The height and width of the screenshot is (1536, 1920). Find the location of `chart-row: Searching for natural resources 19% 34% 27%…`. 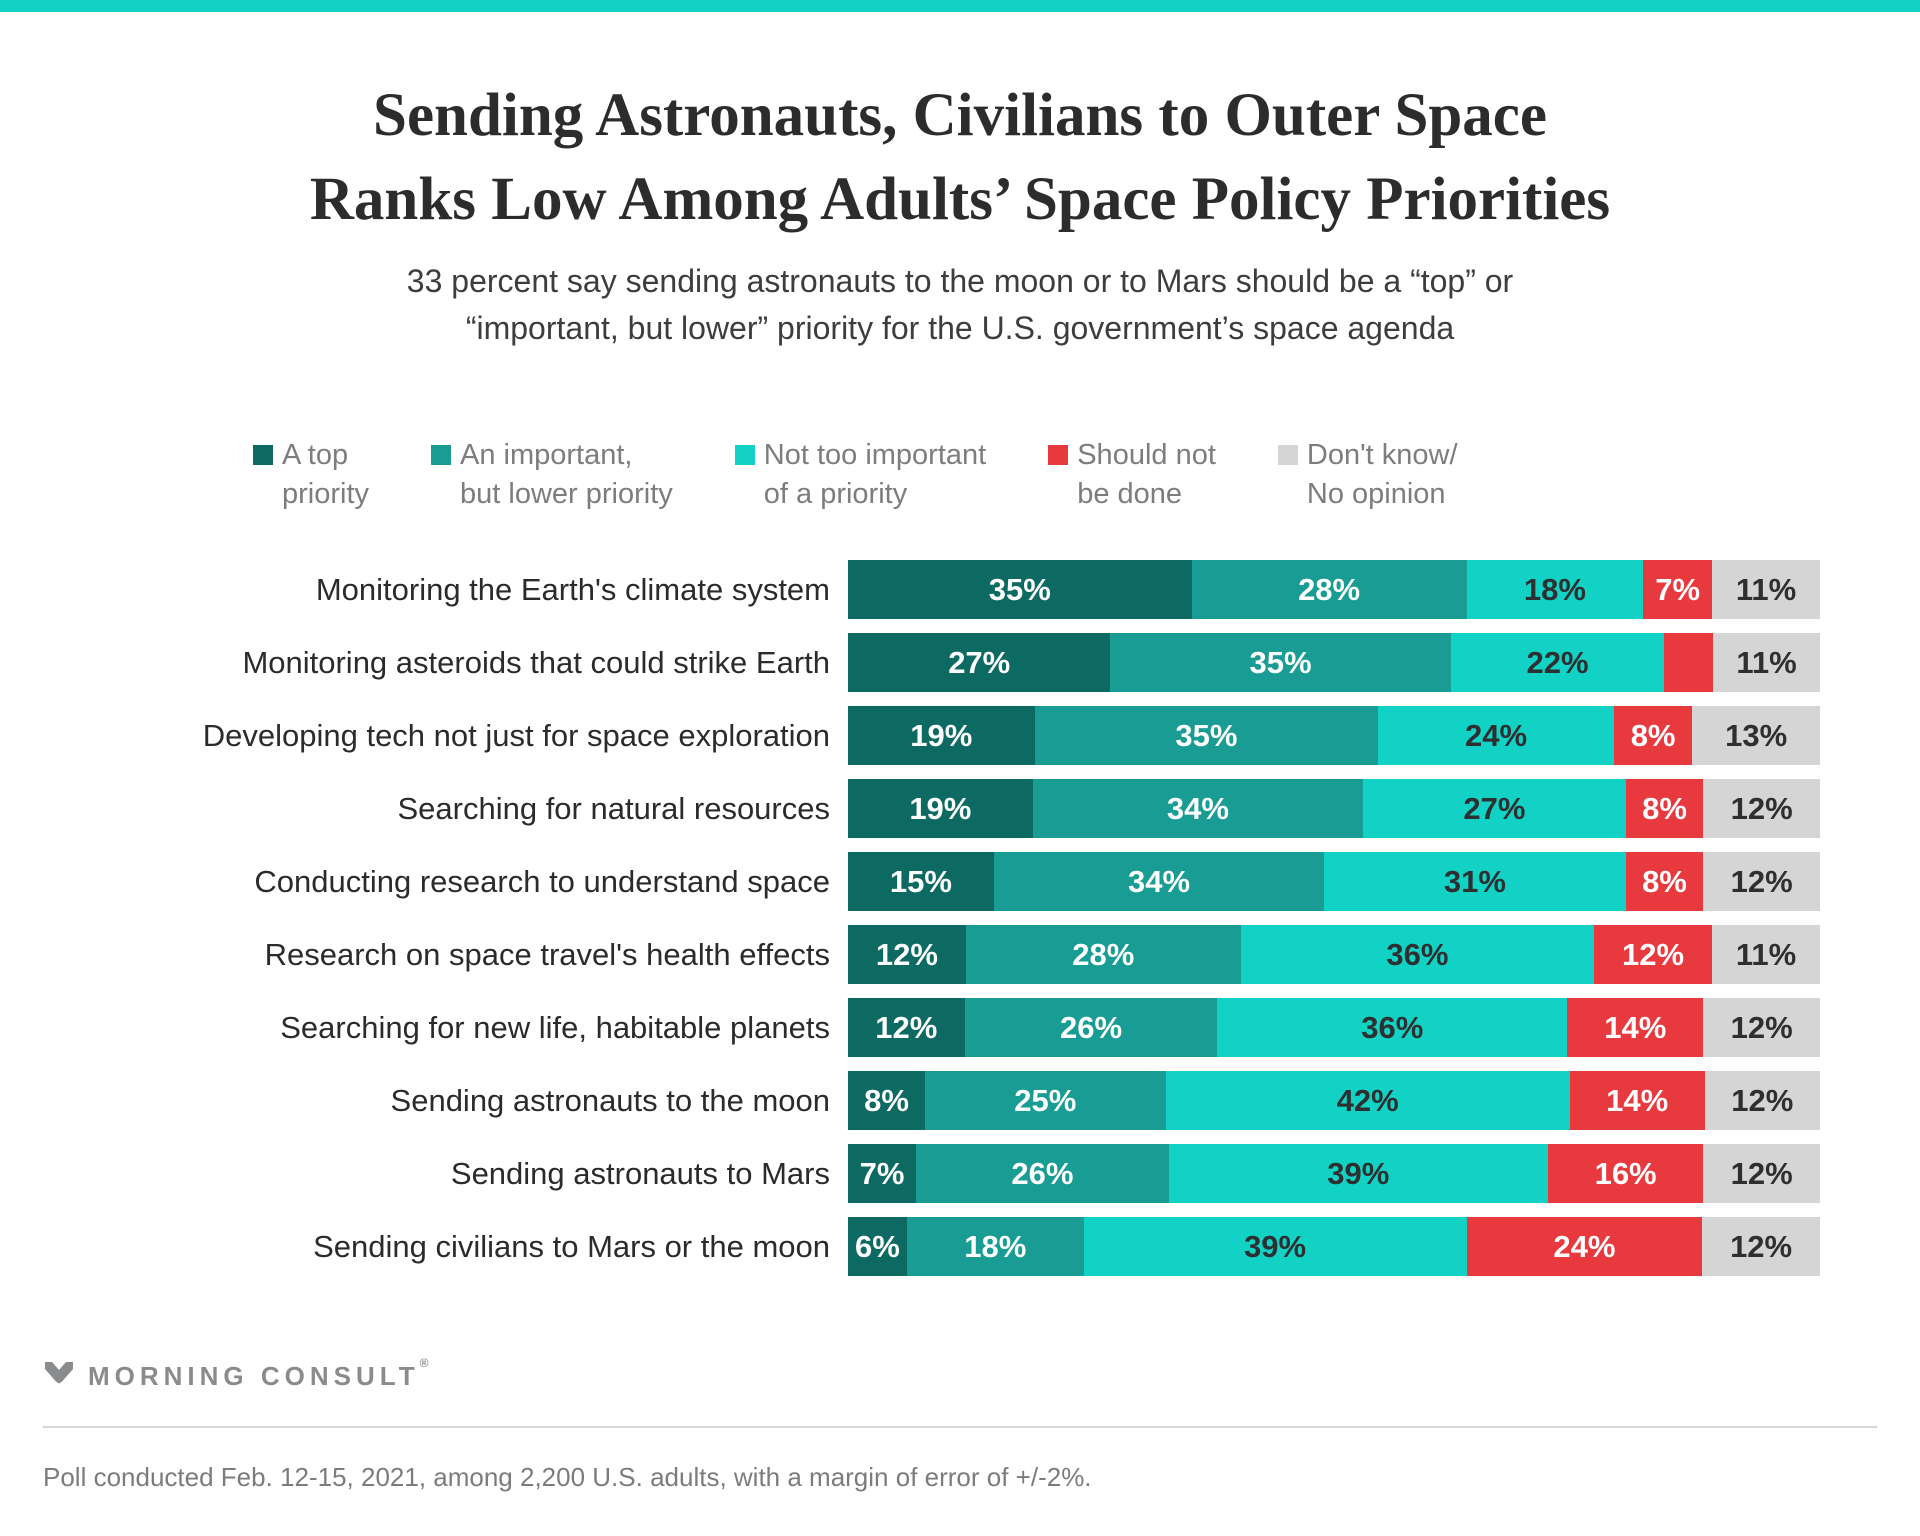

chart-row: Searching for natural resources 19% 34% 27%… is located at coordinates (960, 808).